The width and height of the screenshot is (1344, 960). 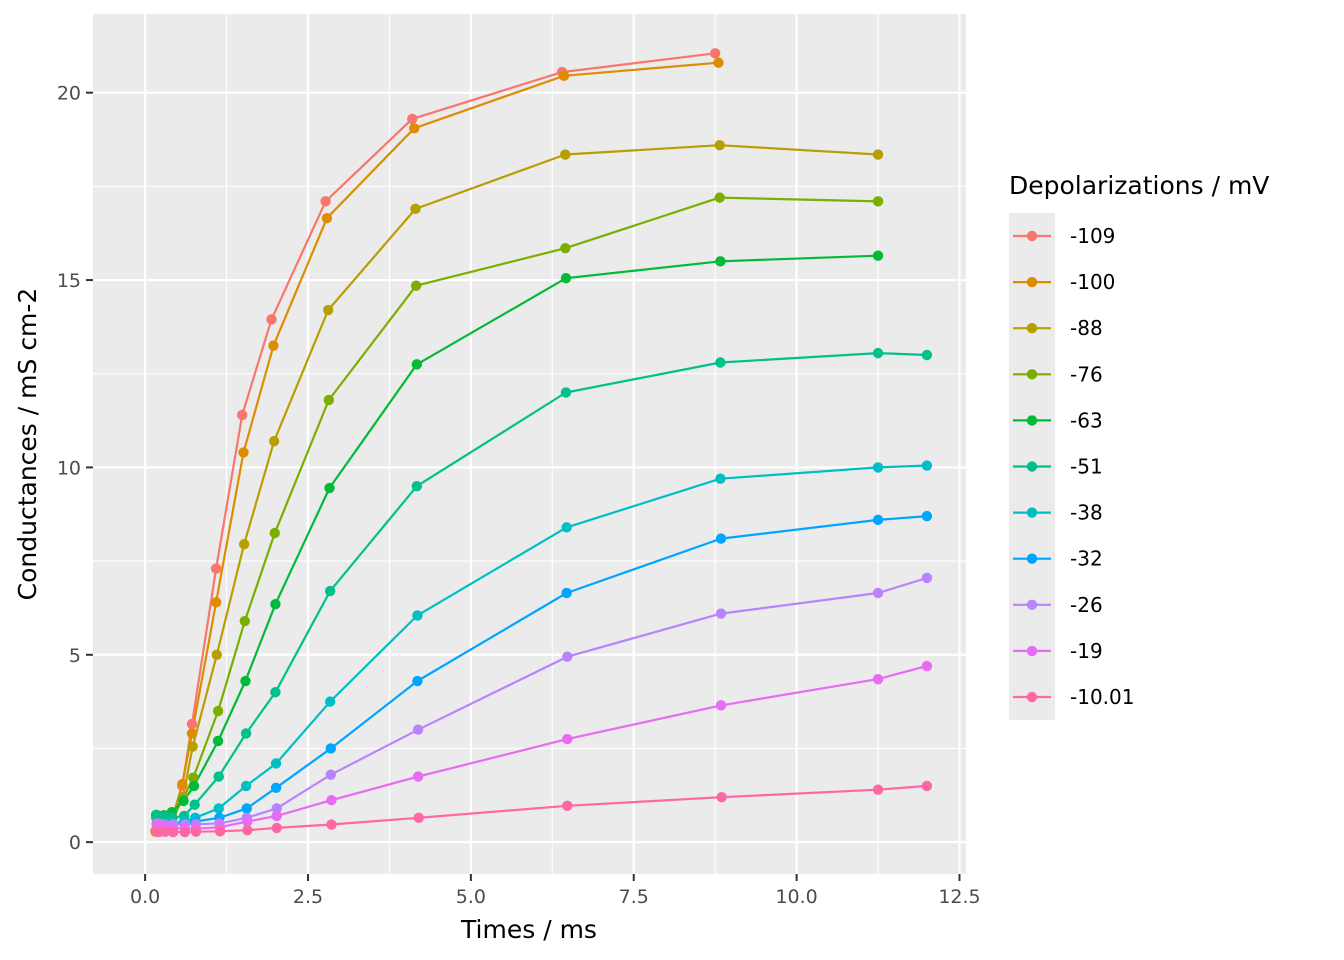 I want to click on data-point-s9-p14, so click(x=927, y=666).